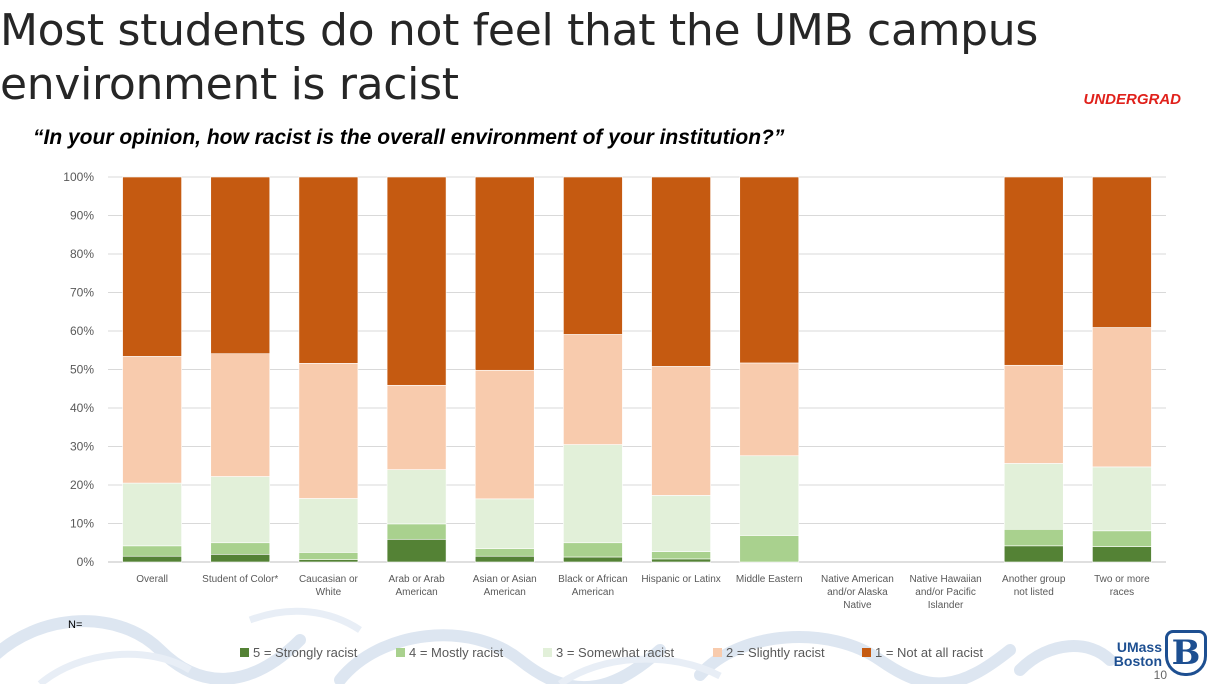 The height and width of the screenshot is (684, 1218). Describe the element at coordinates (82, 408) in the screenshot. I see `y-tick-label: 40%` at that location.